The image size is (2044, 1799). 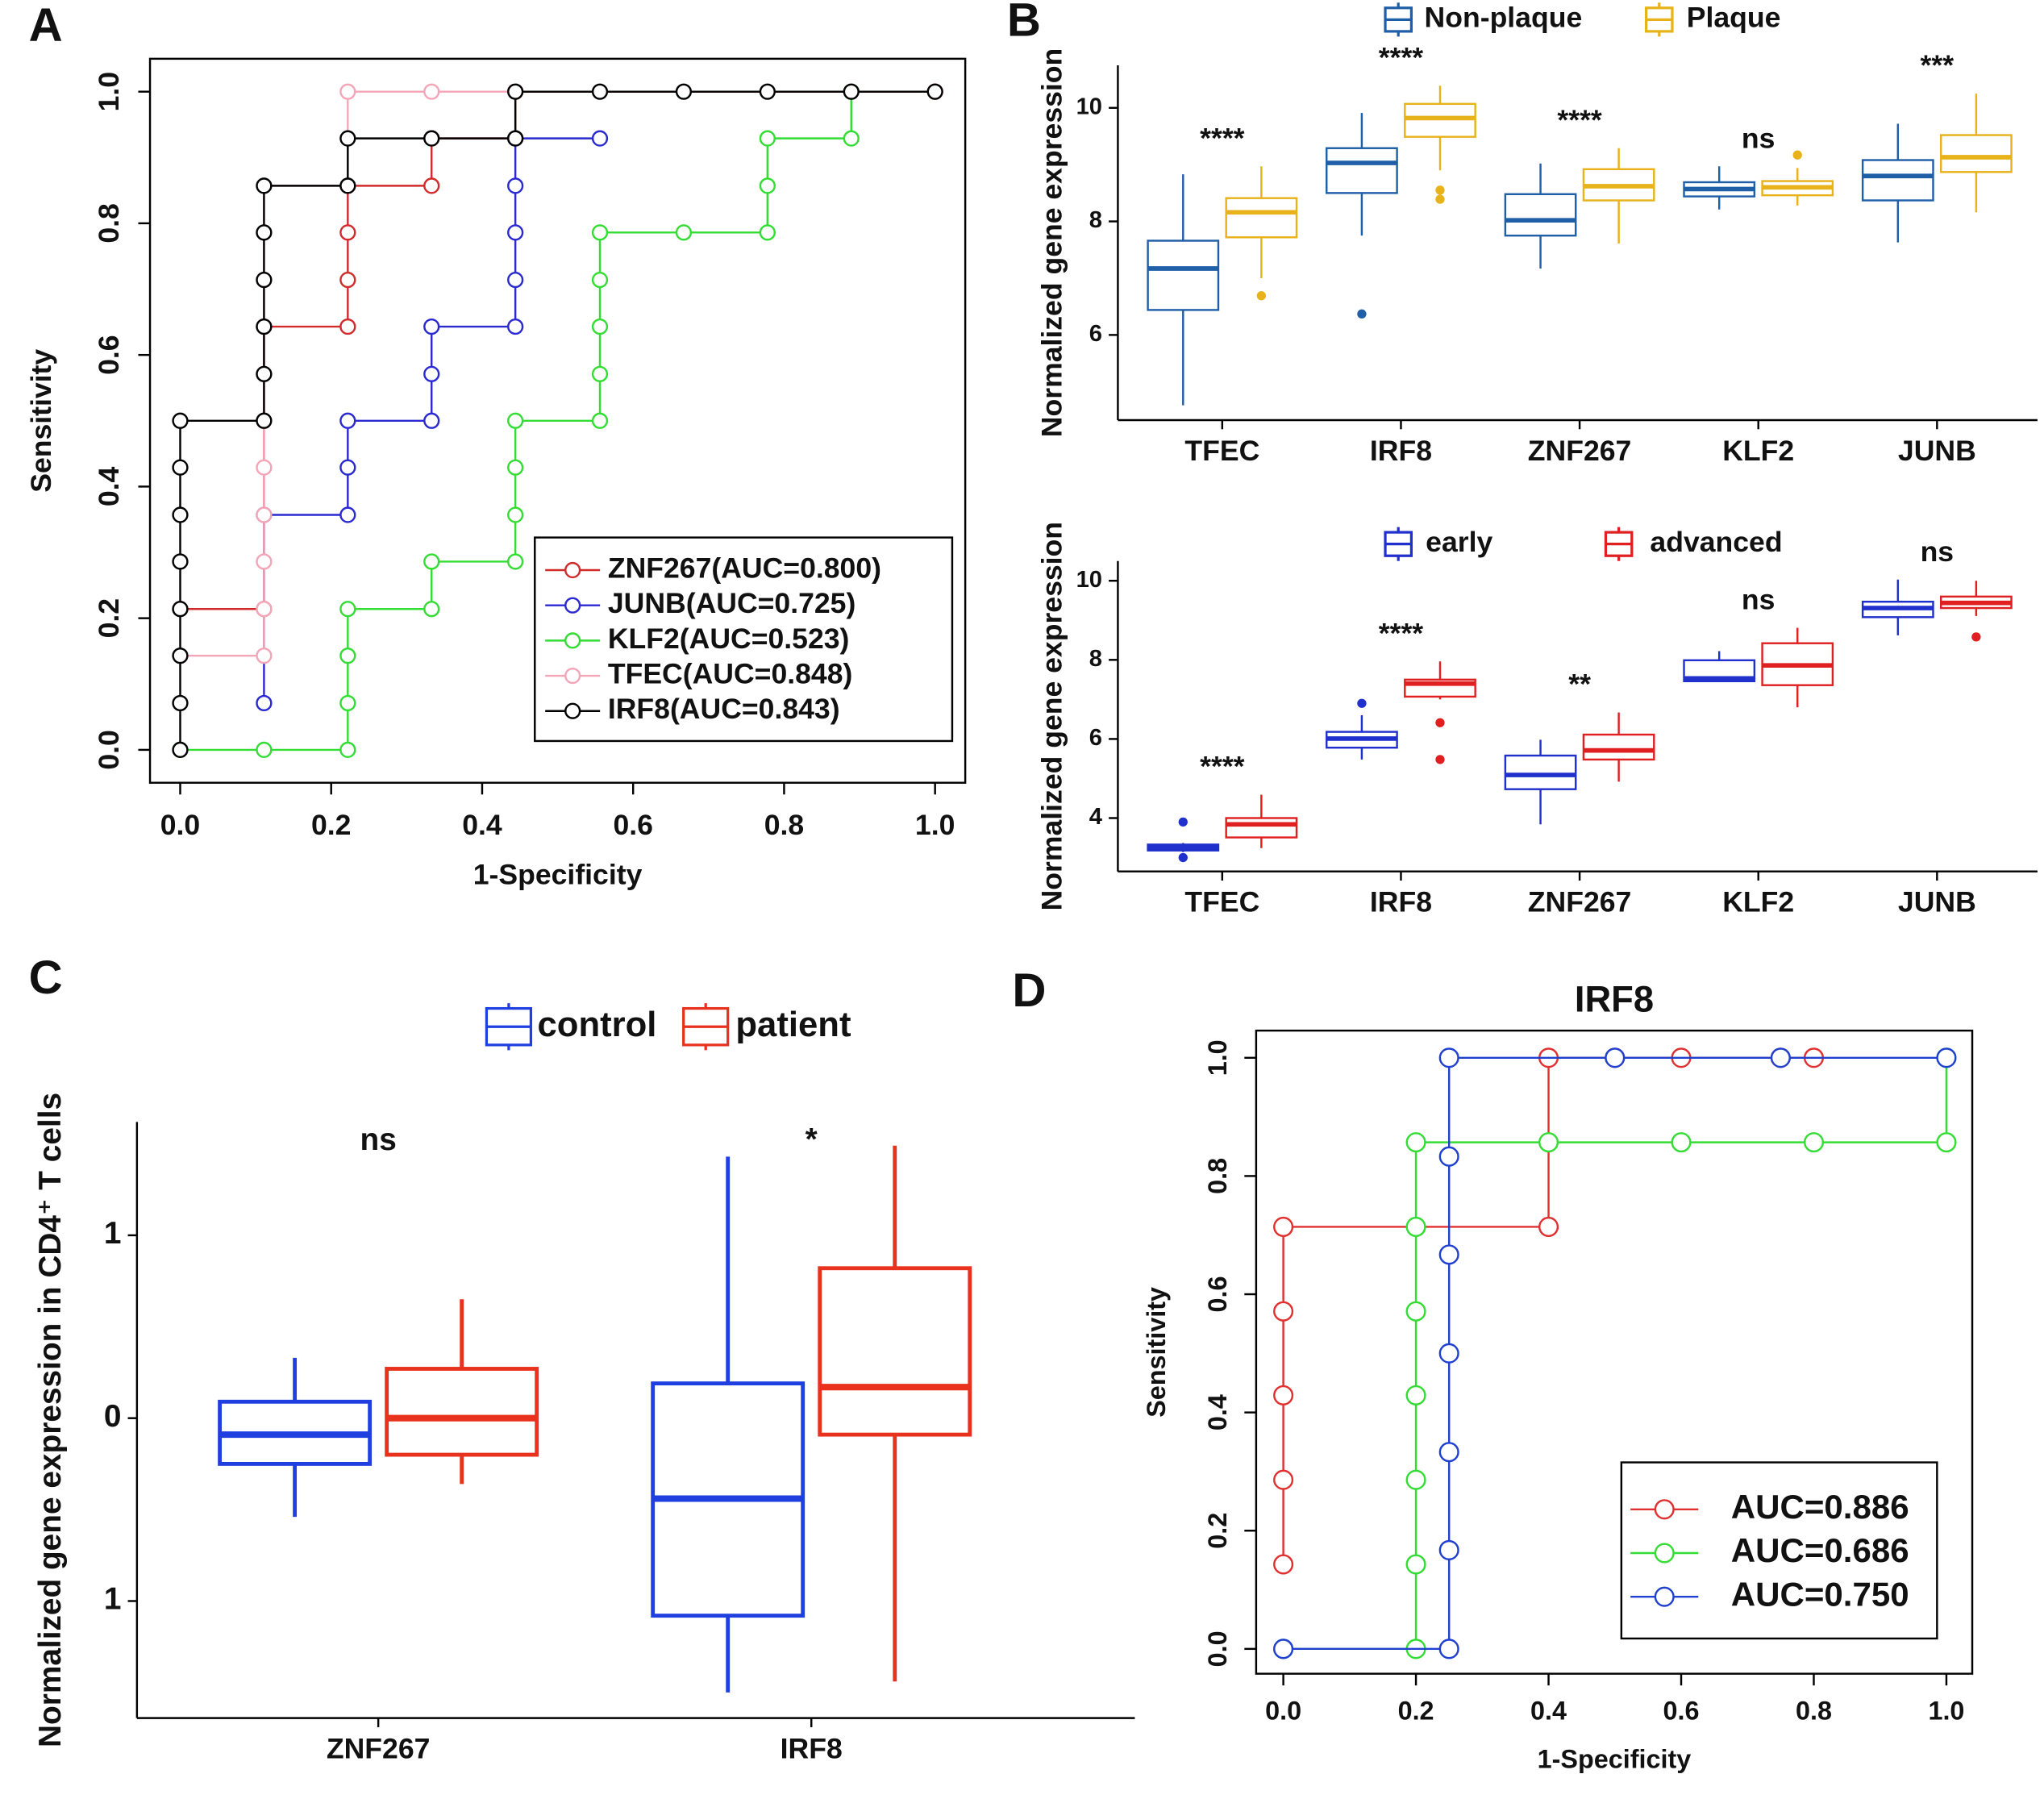 I want to click on legend-label: early, so click(x=1459, y=542).